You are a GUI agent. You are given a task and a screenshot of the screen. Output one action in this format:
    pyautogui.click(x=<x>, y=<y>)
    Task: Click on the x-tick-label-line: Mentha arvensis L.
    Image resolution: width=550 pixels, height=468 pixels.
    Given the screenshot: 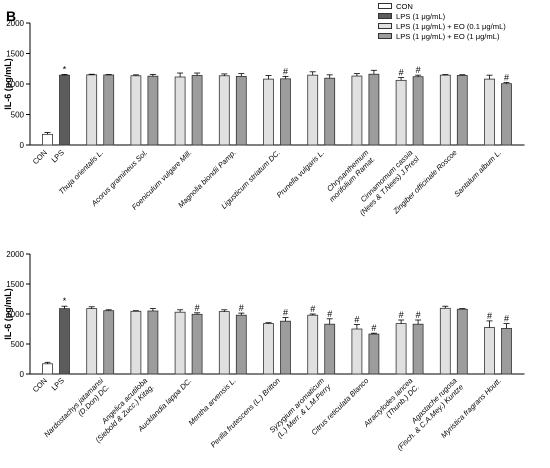 What is the action you would take?
    pyautogui.click(x=212, y=401)
    